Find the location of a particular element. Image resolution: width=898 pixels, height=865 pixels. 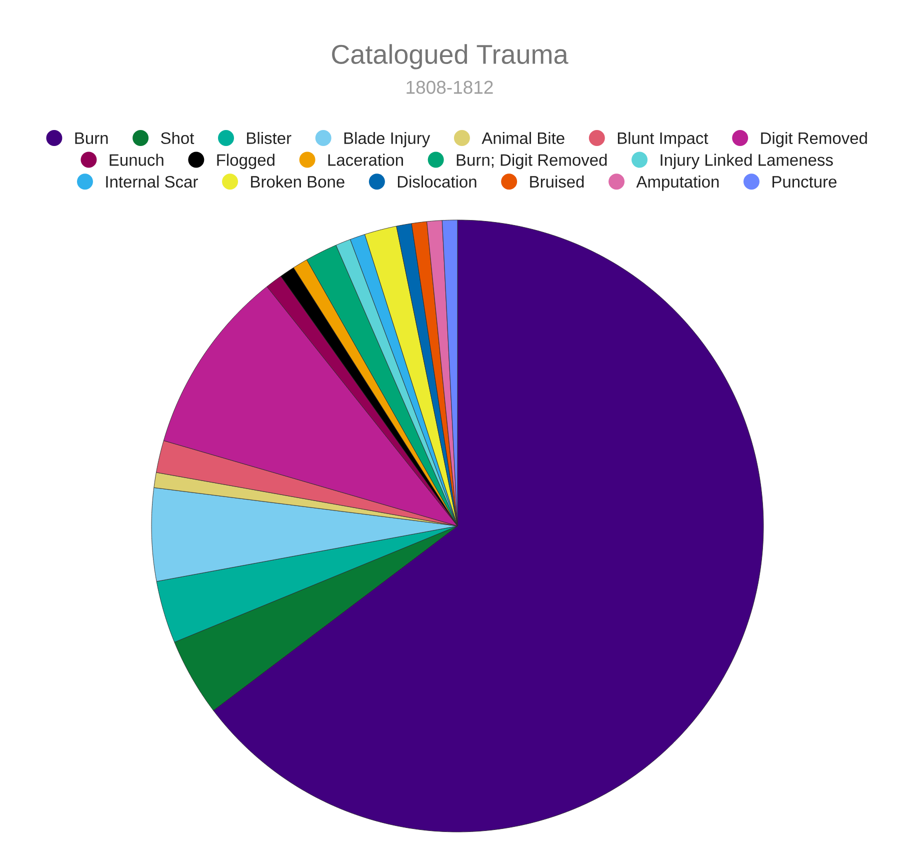

legend-label: Injury Linked Lameness is located at coordinates (746, 162).